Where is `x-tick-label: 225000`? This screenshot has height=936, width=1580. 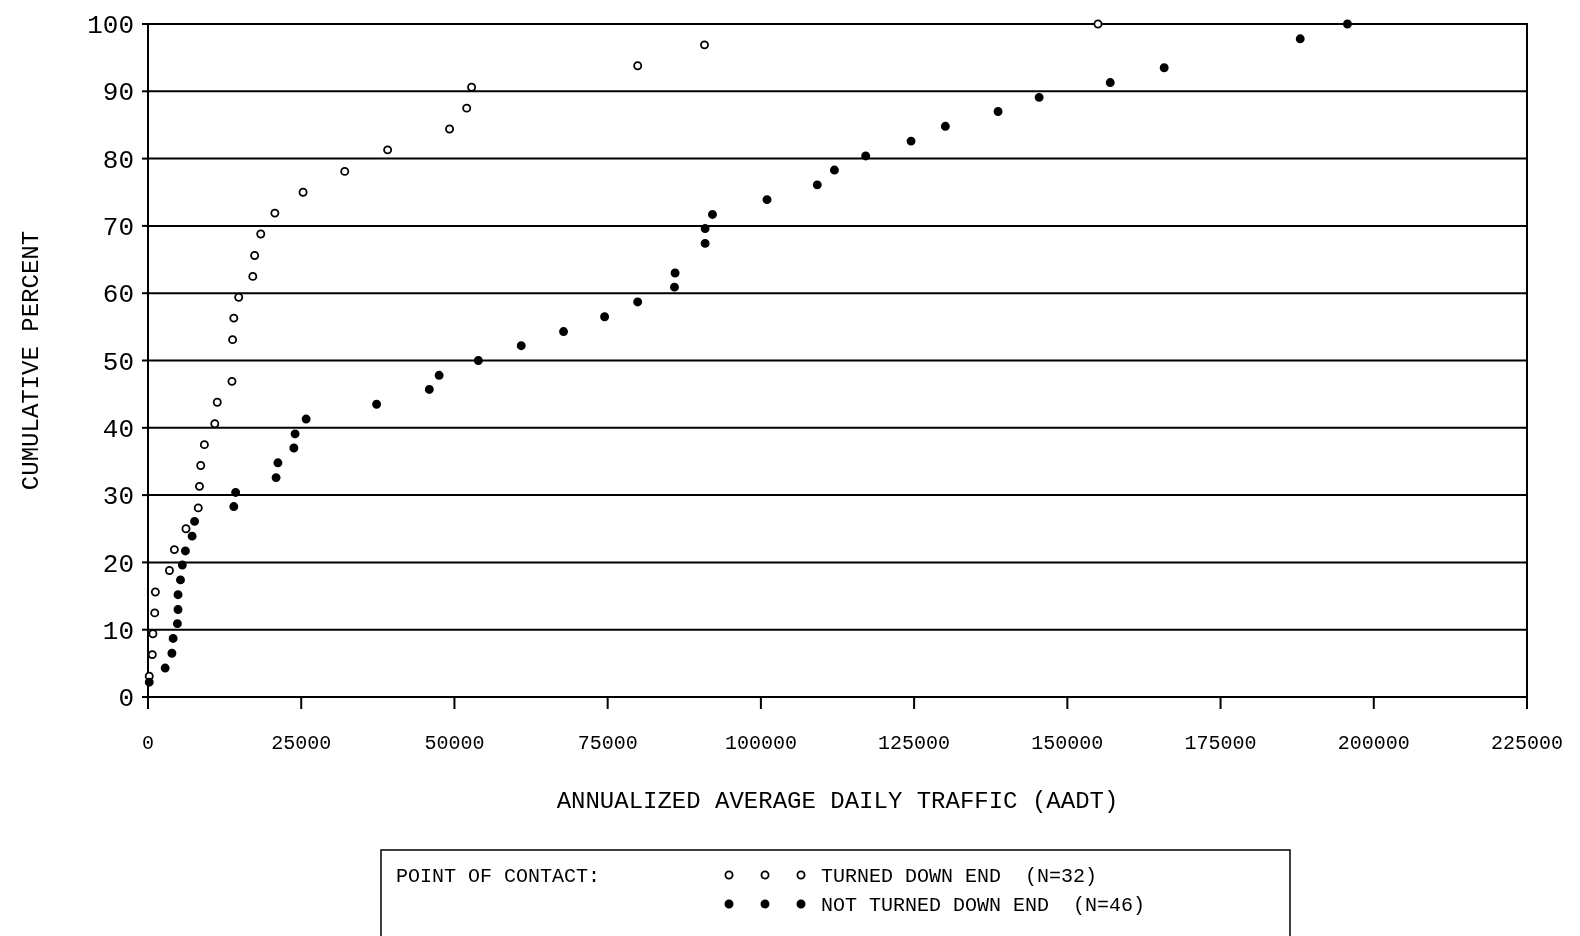
x-tick-label: 225000 is located at coordinates (1527, 743).